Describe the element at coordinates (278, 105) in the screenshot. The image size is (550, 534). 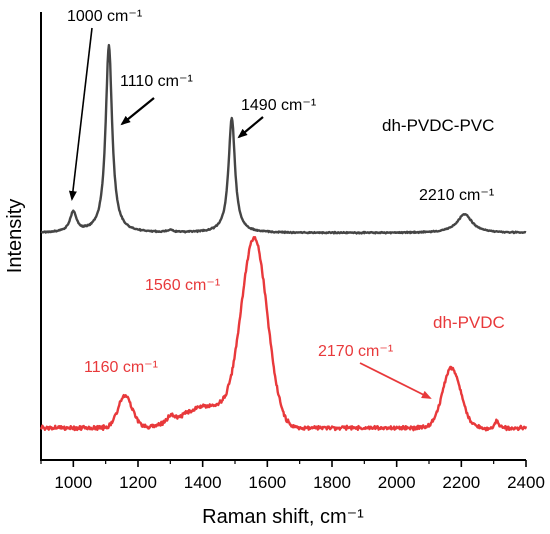
I see `annotation-1490: 1490 cm⁻¹` at that location.